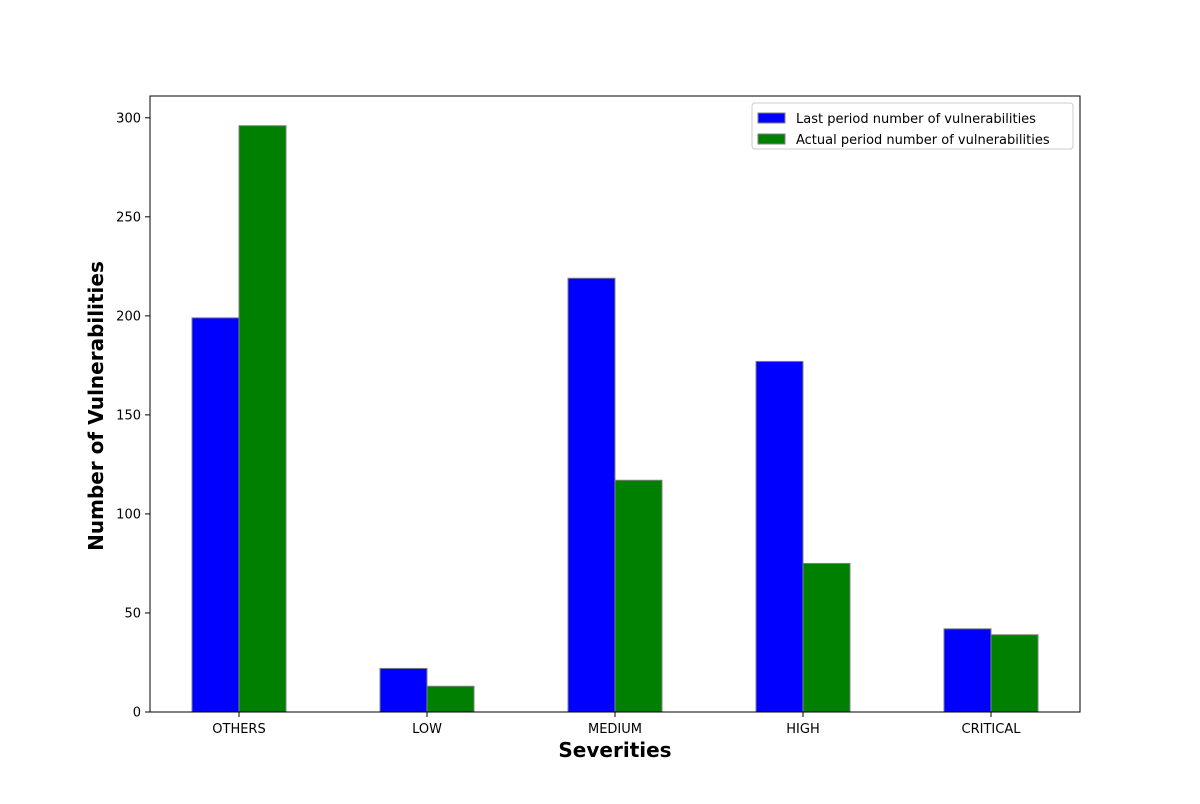  I want to click on x-tick-label-critical: CRITICAL, so click(992, 729).